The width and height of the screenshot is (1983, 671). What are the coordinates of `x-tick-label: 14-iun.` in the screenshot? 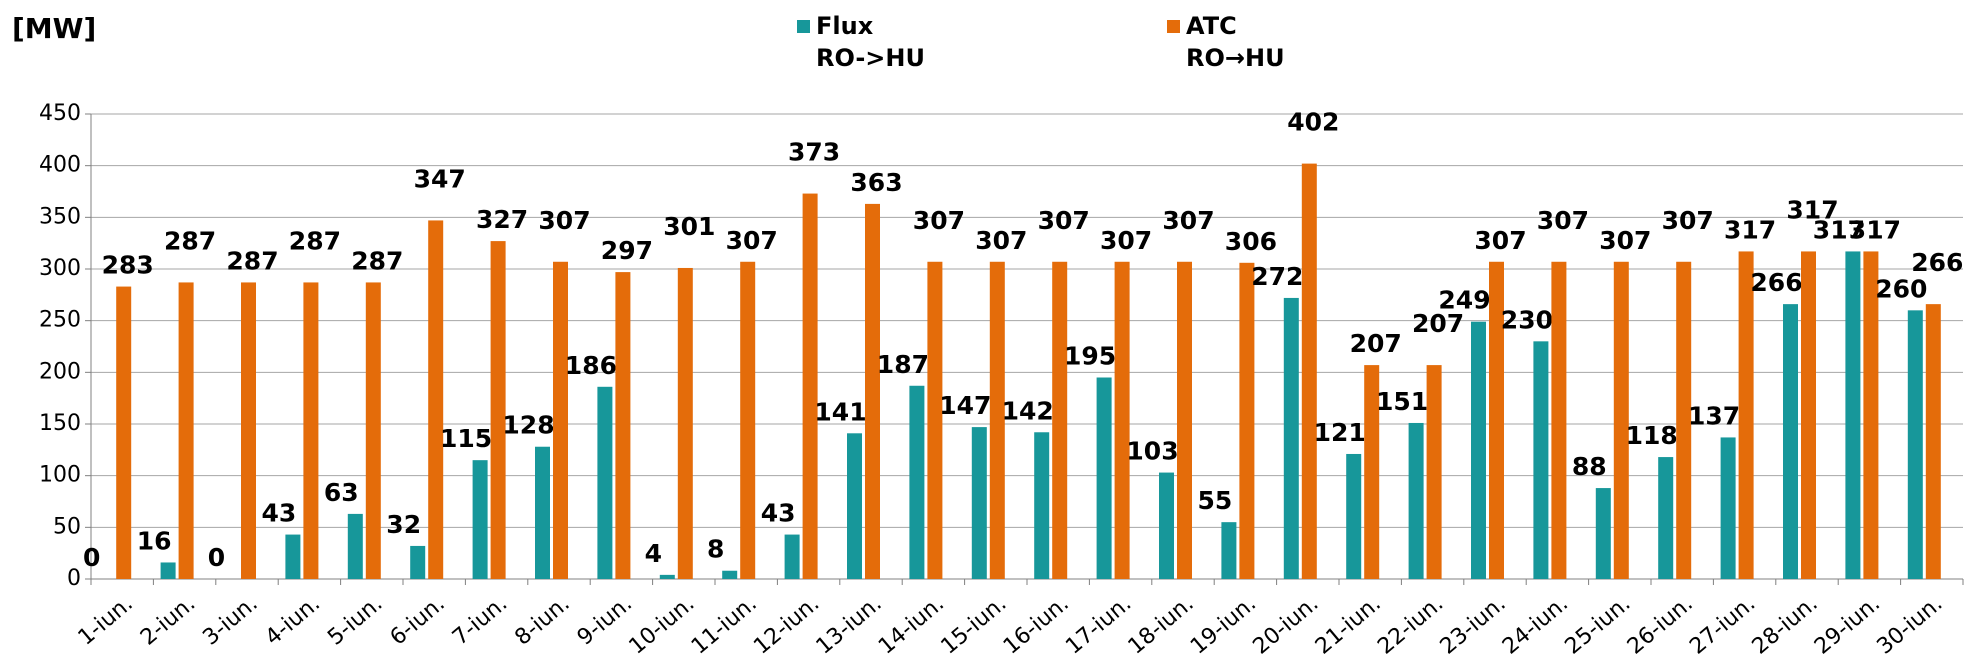 It's located at (911, 625).